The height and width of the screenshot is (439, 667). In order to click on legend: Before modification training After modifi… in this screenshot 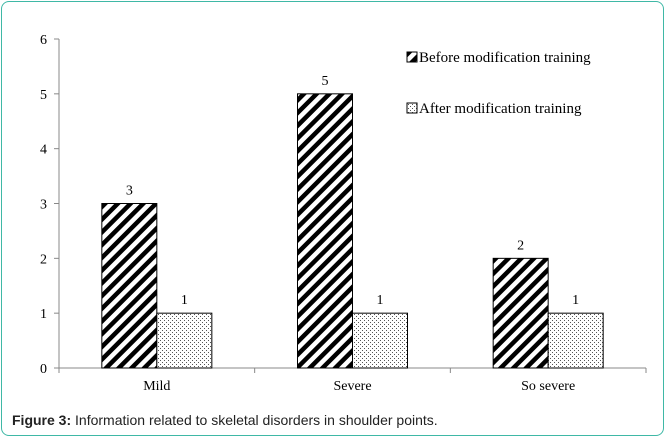, I will do `click(498, 83)`.